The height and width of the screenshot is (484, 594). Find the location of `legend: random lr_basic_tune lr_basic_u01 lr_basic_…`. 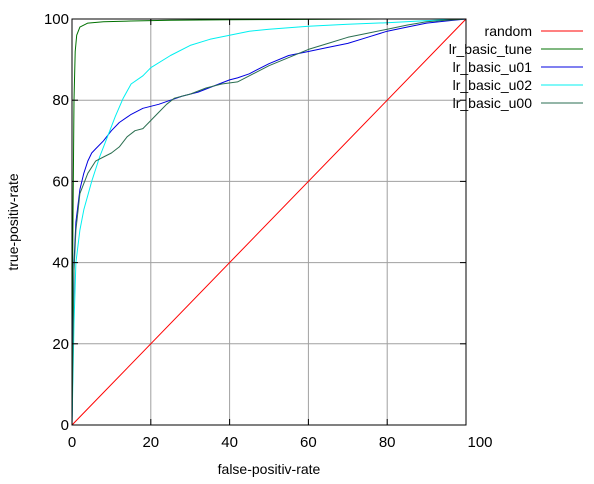

legend: random lr_basic_tune lr_basic_u01 lr_basic_… is located at coordinates (516, 67).